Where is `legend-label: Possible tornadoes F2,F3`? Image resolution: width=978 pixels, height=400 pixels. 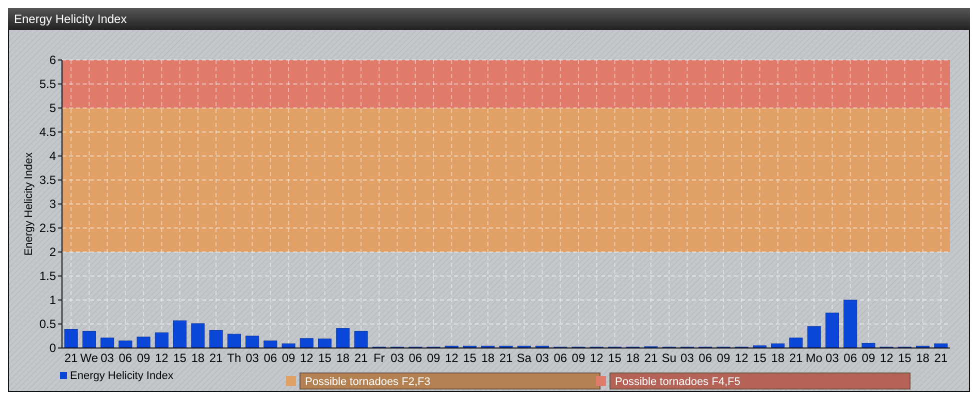 legend-label: Possible tornadoes F2,F3 is located at coordinates (367, 382).